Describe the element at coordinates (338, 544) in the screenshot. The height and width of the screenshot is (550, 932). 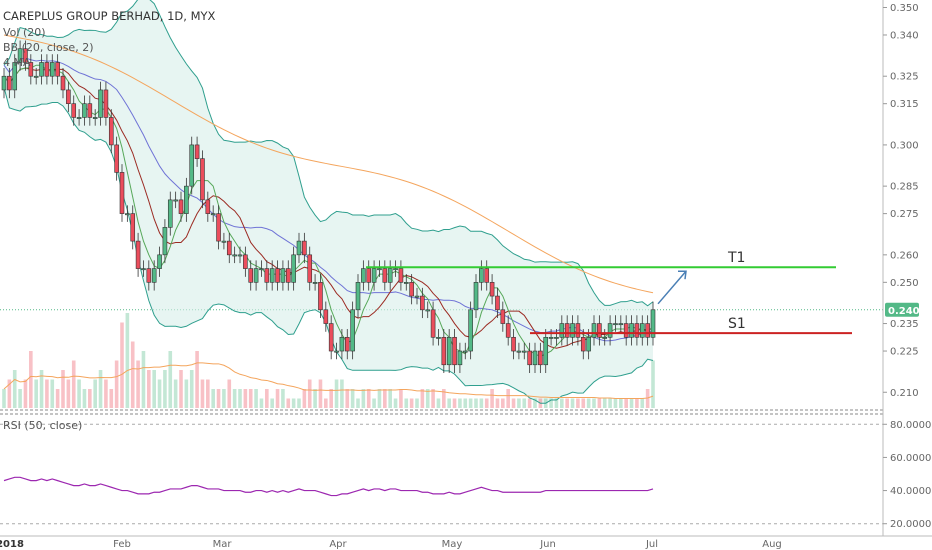
I see `time-tick-label: Apr` at that location.